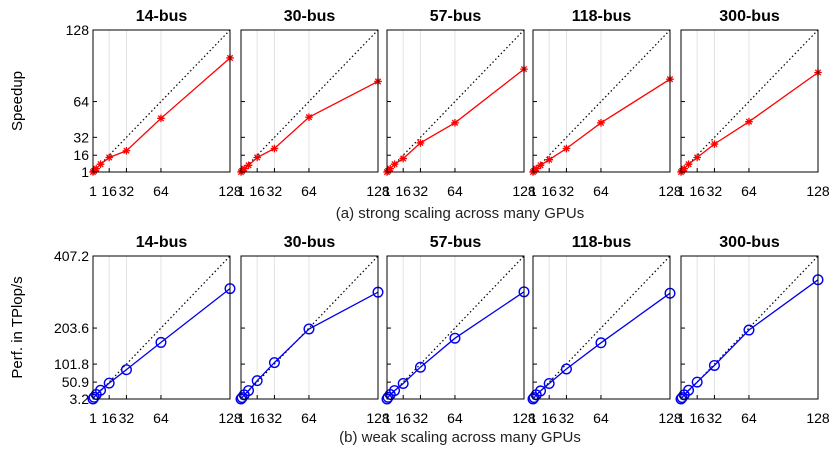  I want to click on figure-caption: (b) weak scaling across many GPUs, so click(460, 437).